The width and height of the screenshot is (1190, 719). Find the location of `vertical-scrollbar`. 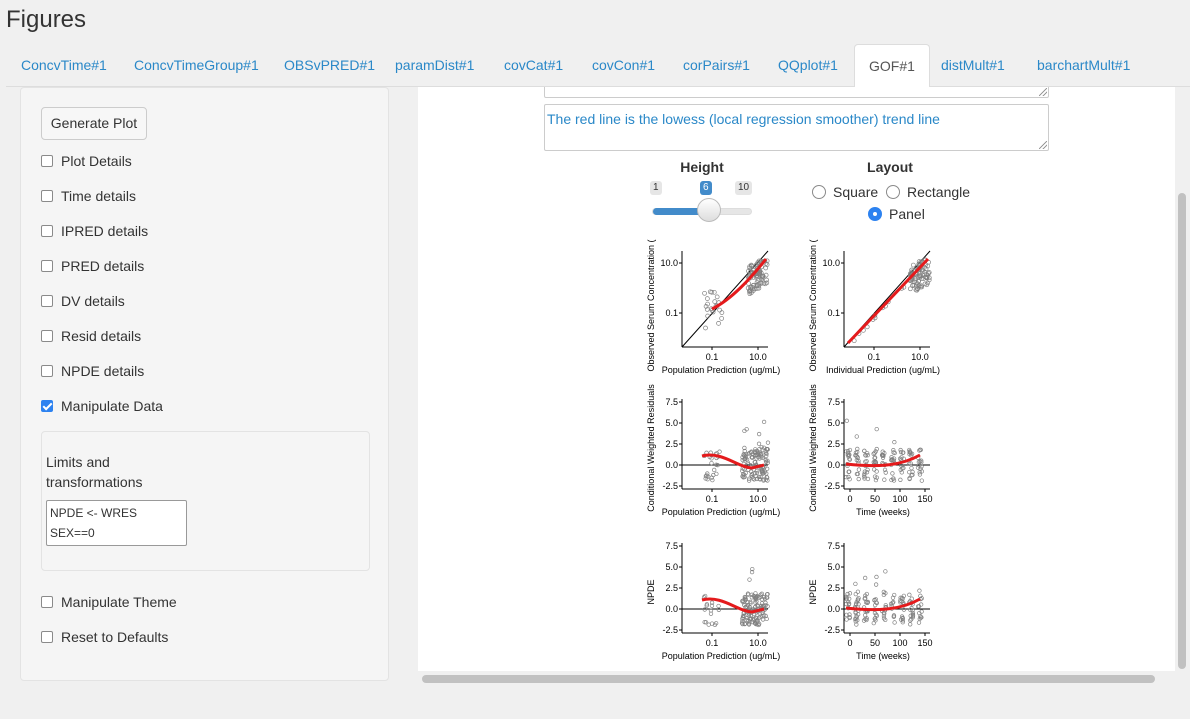

vertical-scrollbar is located at coordinates (1182, 386).